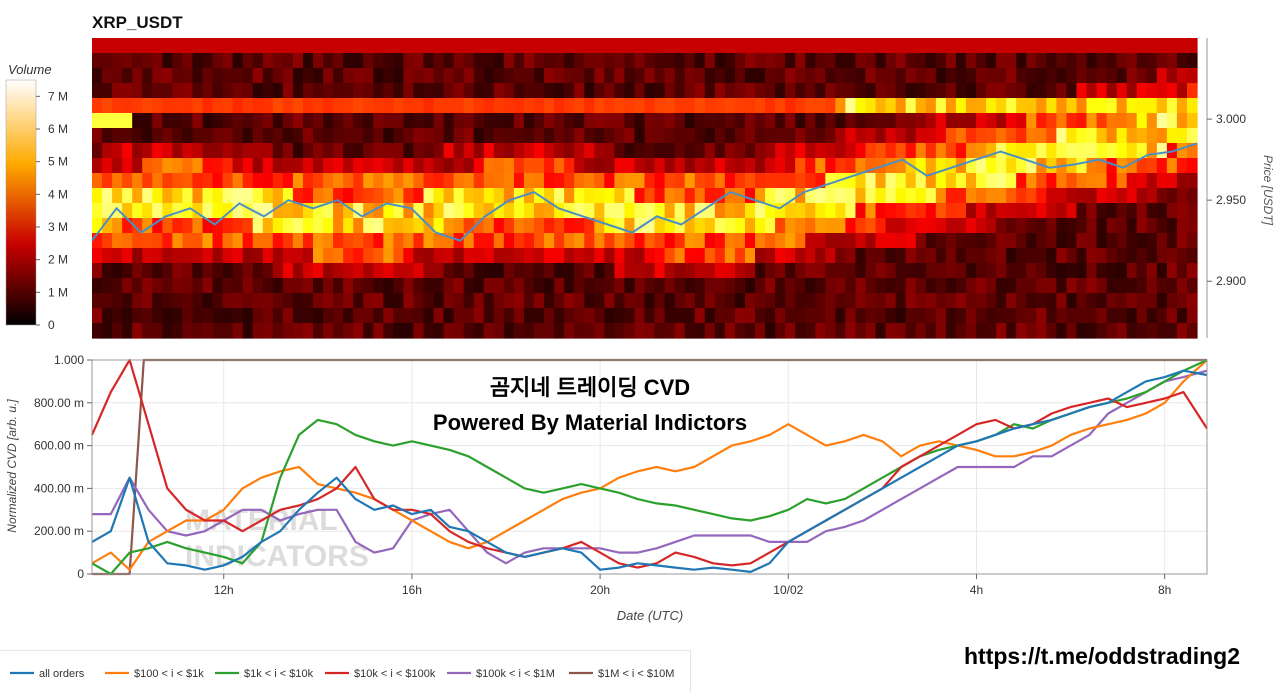 This screenshot has height=700, width=1280. I want to click on heatmap-y-tick-label: 2.900, so click(1231, 281).